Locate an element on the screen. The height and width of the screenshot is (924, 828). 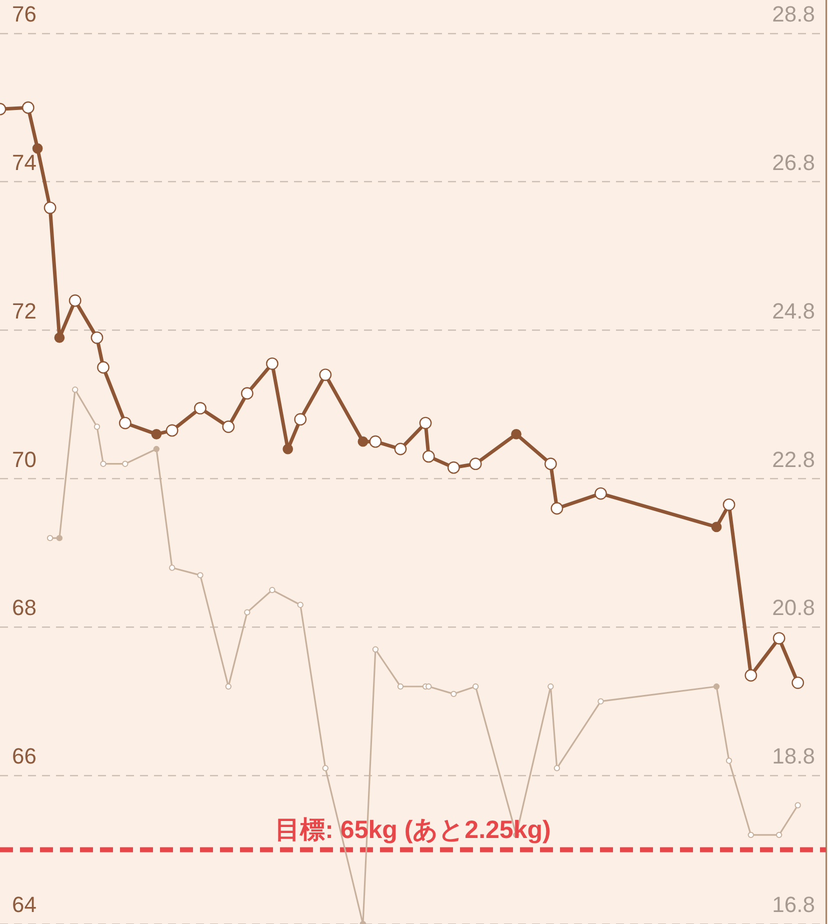
y2-tick-label: 20.8 is located at coordinates (793, 607).